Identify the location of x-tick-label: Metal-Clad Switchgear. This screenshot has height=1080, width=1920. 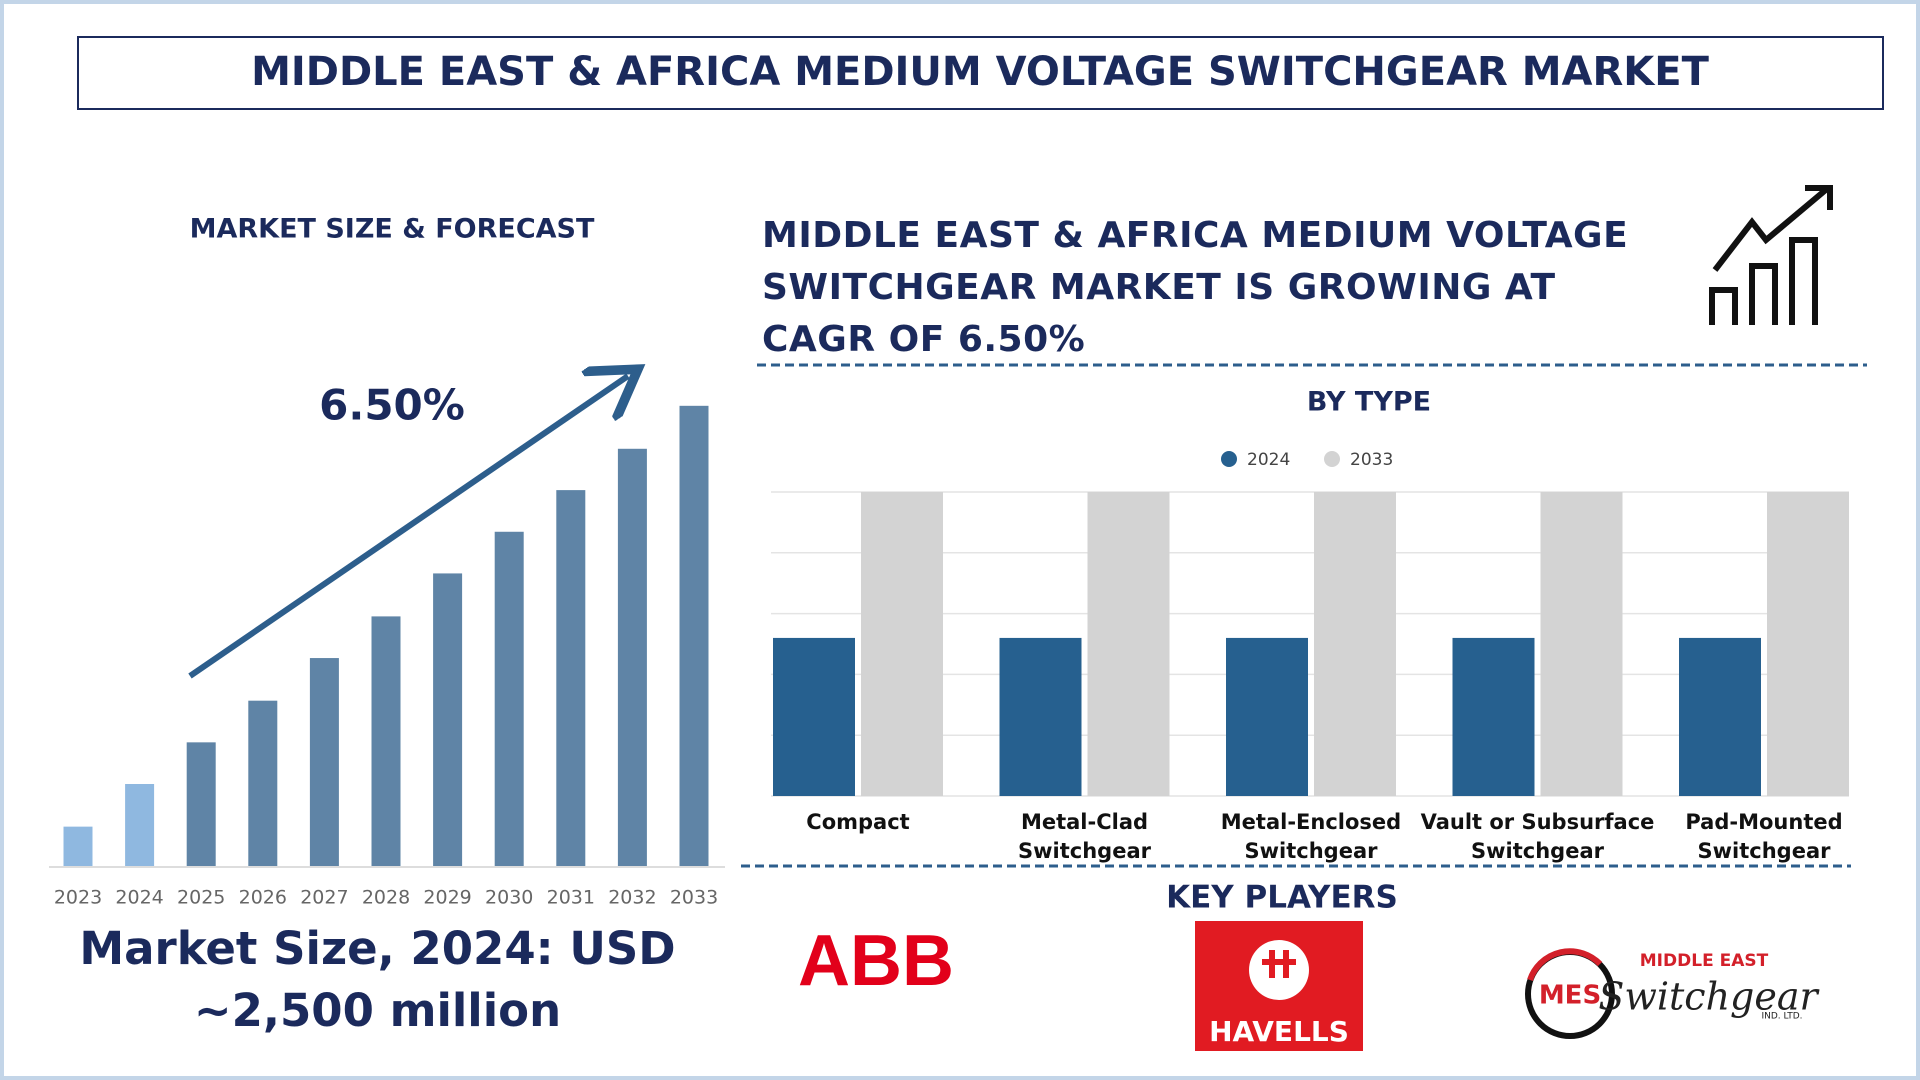
(1084, 836).